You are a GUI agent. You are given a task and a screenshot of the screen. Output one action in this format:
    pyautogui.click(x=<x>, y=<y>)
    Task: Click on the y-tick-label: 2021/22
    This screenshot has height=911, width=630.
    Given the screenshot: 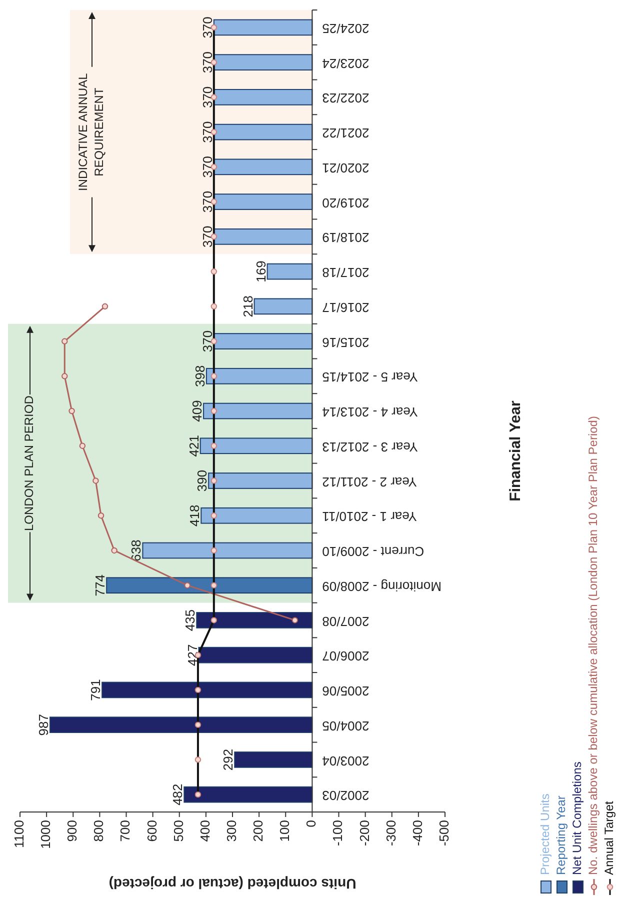 What is the action you would take?
    pyautogui.click(x=346, y=133)
    